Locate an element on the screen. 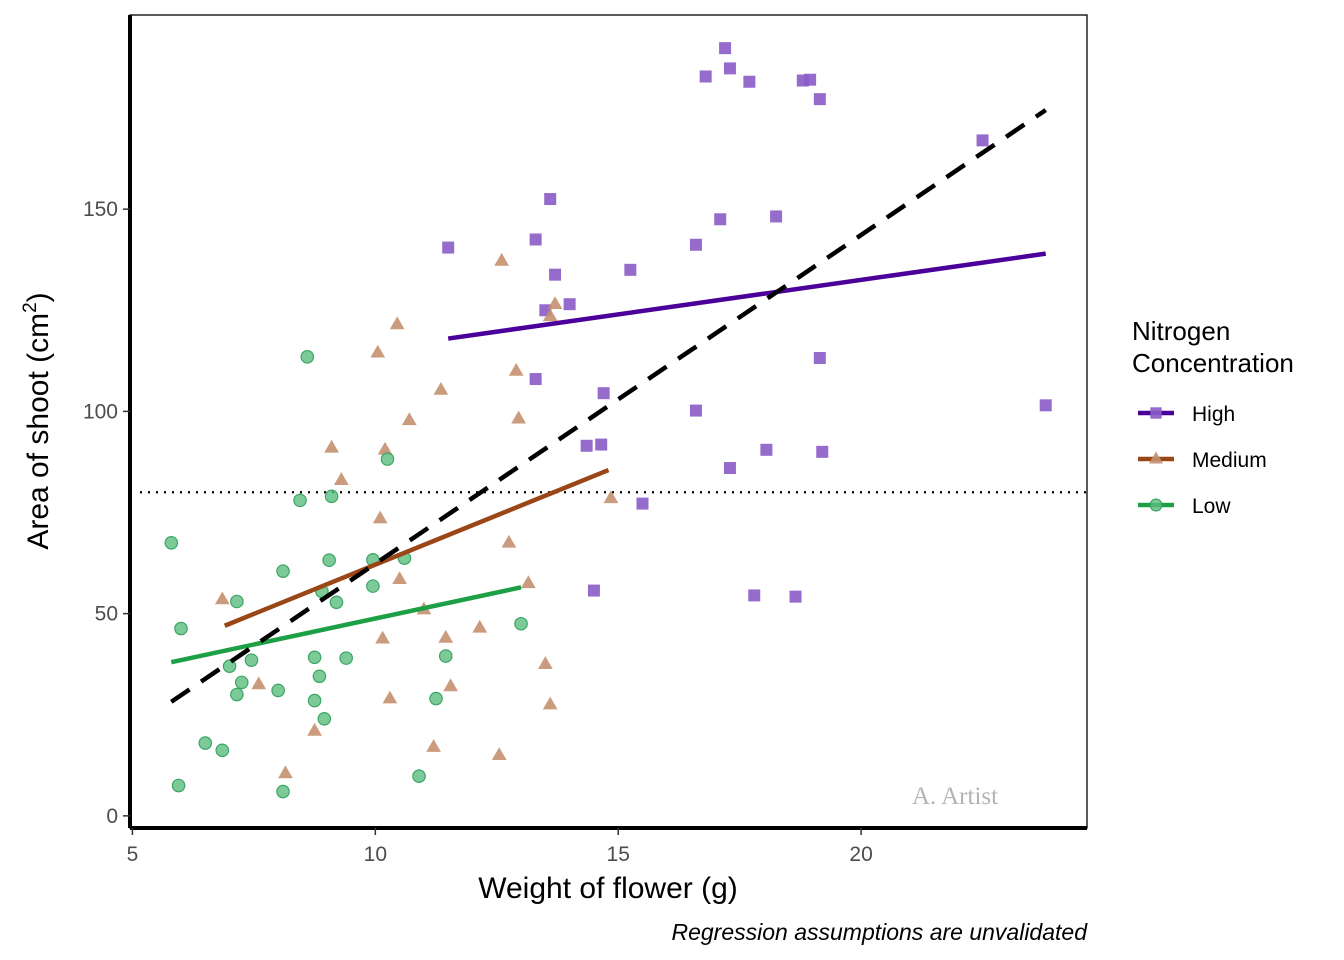 This screenshot has height=960, width=1344. legend-item-medium: Medium is located at coordinates (1202, 460).